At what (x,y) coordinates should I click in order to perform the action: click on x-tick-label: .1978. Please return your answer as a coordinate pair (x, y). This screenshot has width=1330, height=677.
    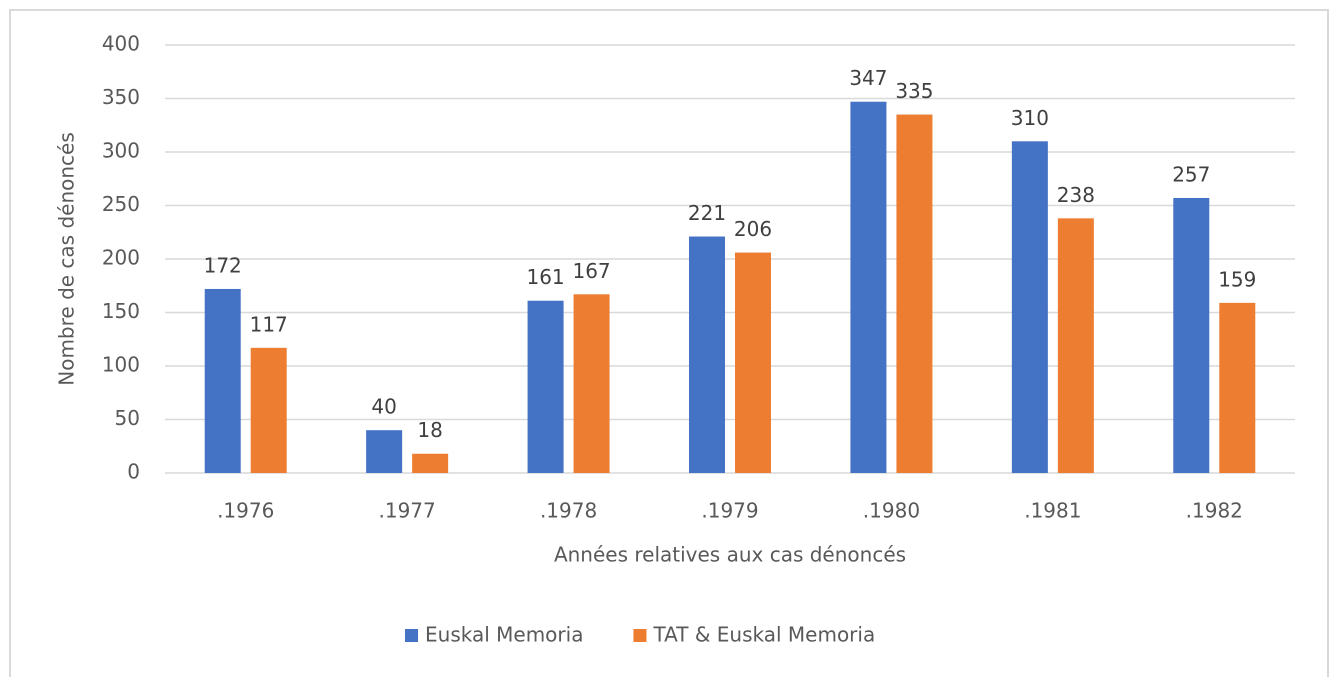
    Looking at the image, I should click on (568, 511).